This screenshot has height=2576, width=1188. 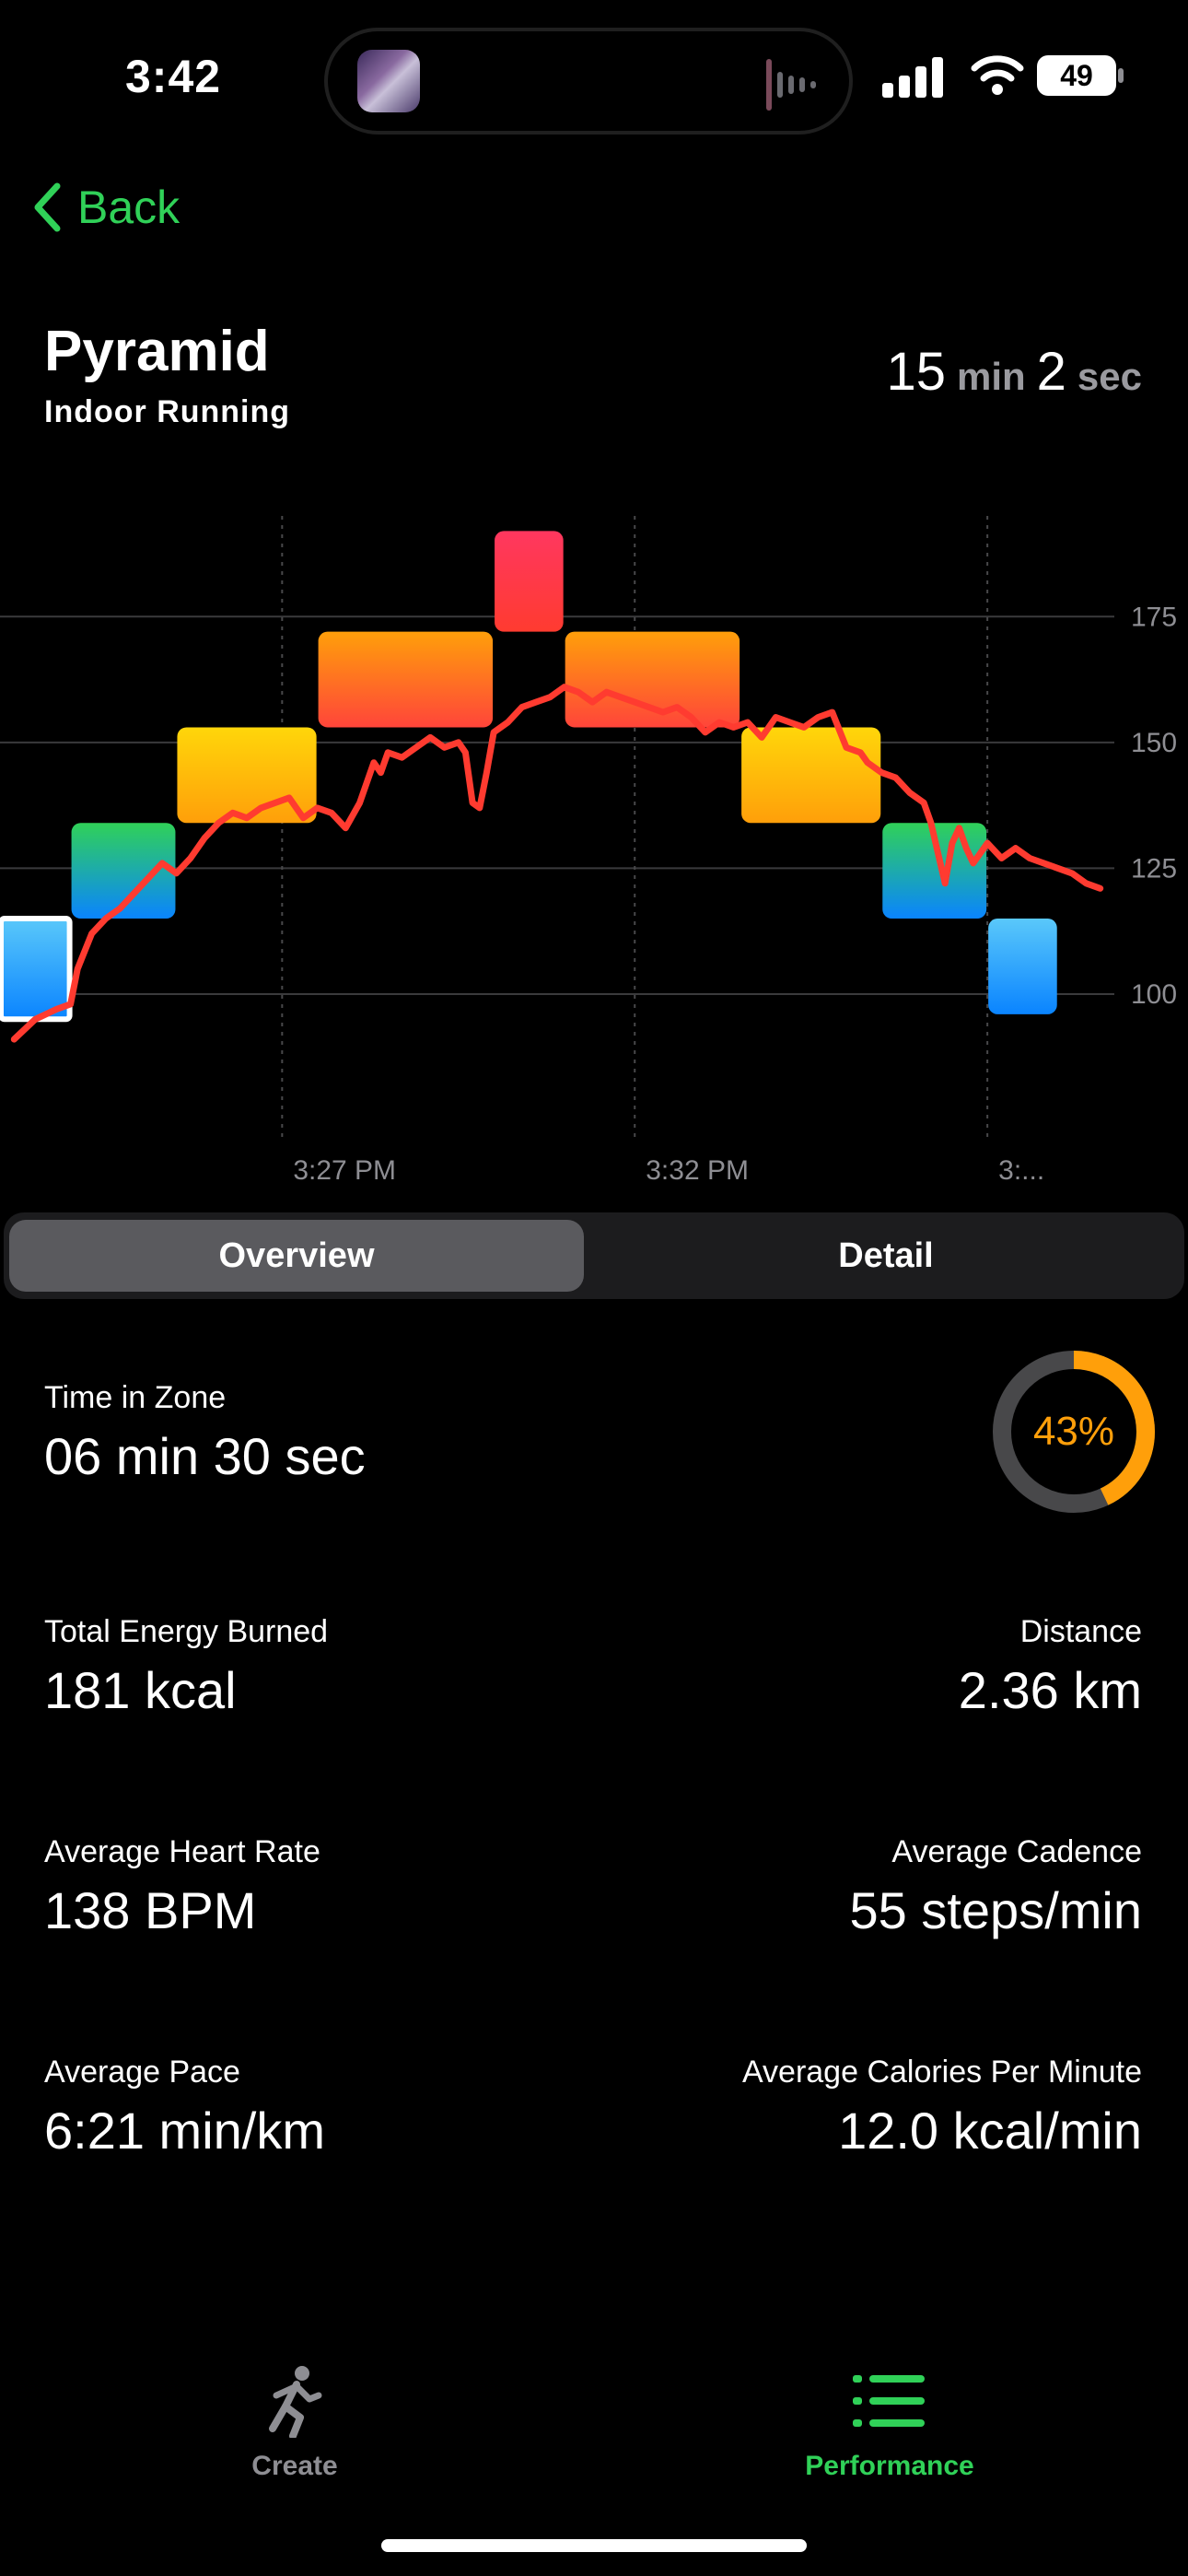 I want to click on workout-title: Pyramid, so click(x=157, y=351).